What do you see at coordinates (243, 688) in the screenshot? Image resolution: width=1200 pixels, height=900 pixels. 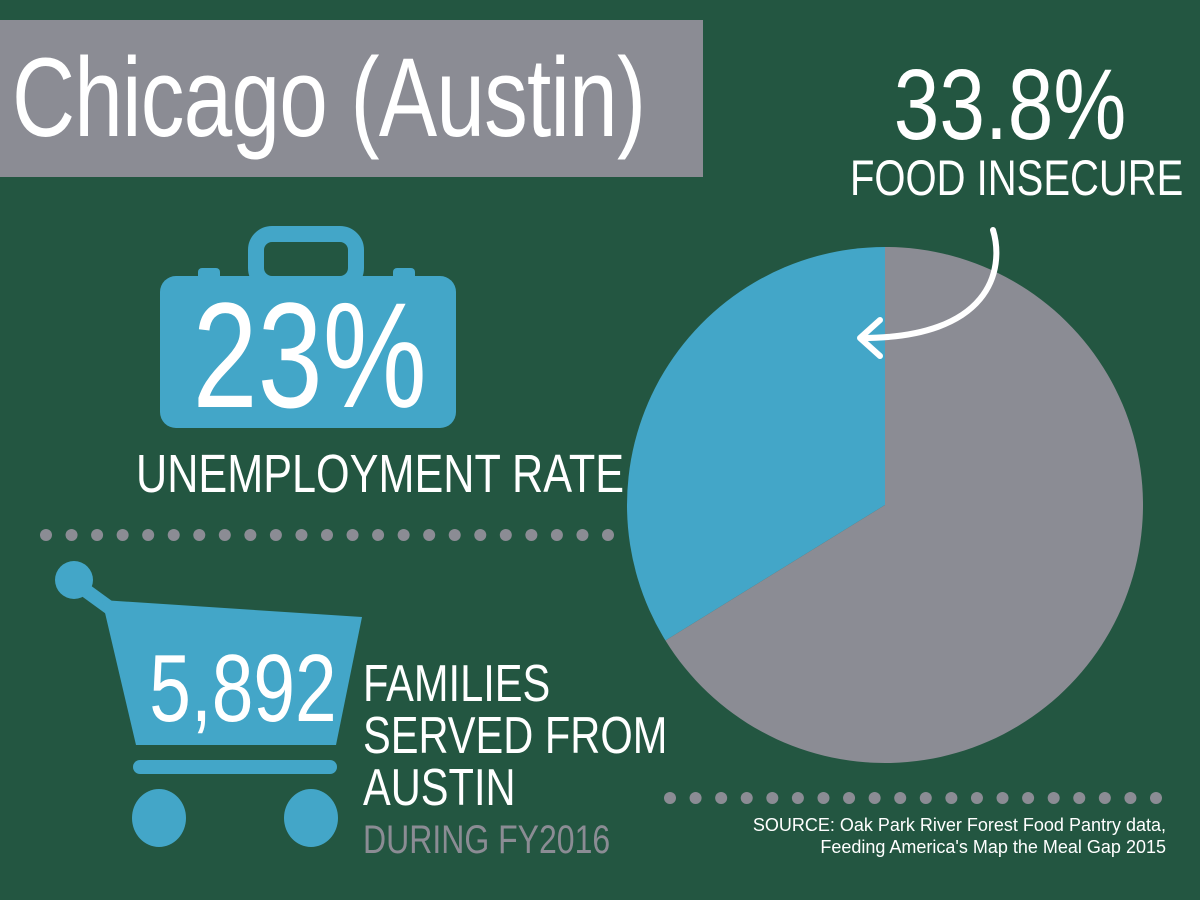 I see `families-count: 5,892` at bounding box center [243, 688].